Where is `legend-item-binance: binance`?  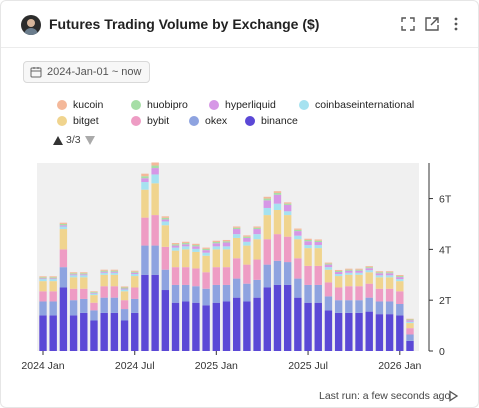
legend-item-binance: binance is located at coordinates (271, 121).